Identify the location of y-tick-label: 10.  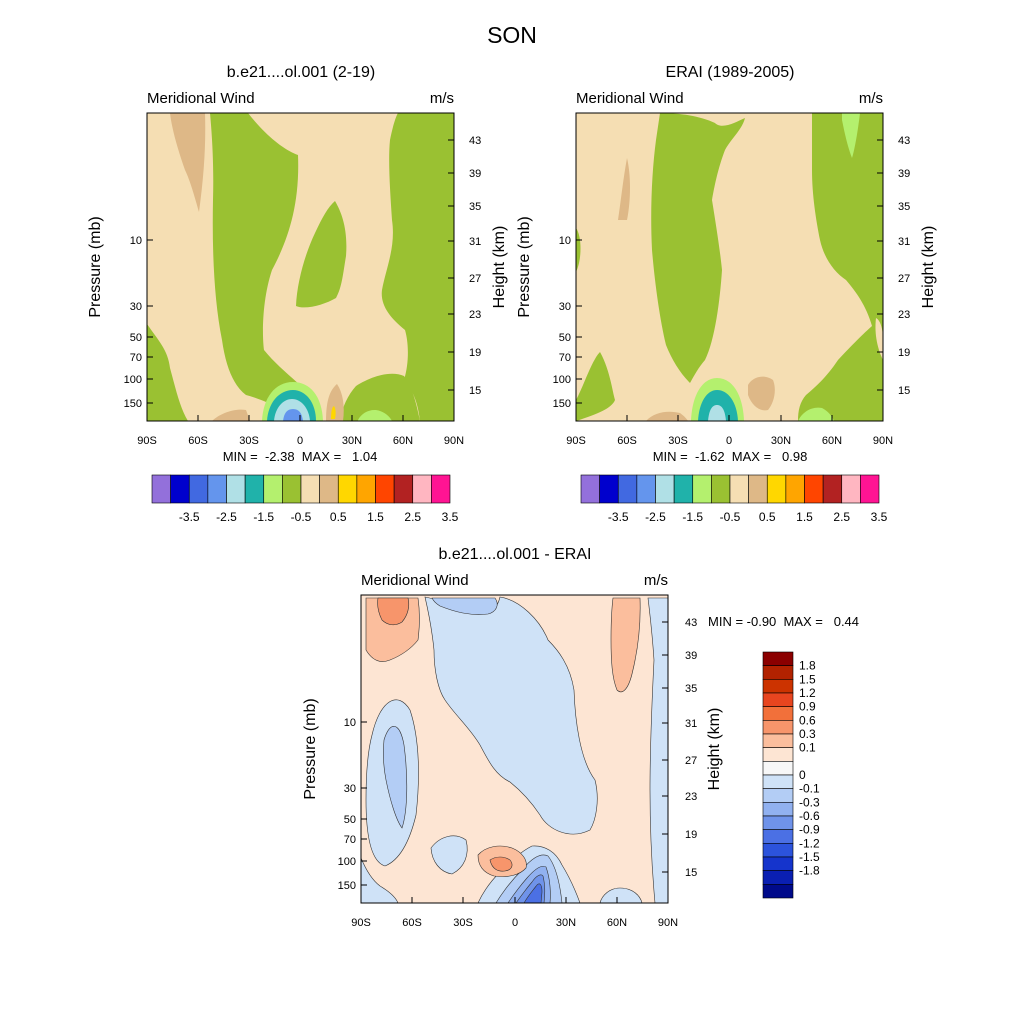
(136, 241).